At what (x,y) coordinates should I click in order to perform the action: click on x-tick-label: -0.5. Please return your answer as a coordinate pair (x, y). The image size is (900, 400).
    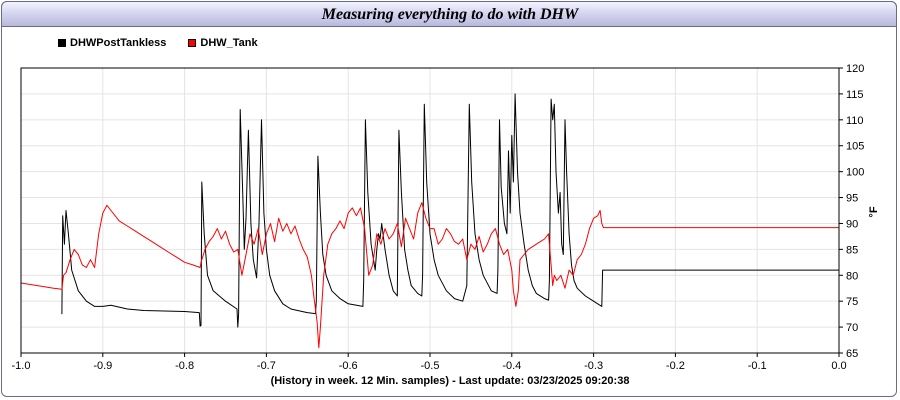
    Looking at the image, I should click on (430, 366).